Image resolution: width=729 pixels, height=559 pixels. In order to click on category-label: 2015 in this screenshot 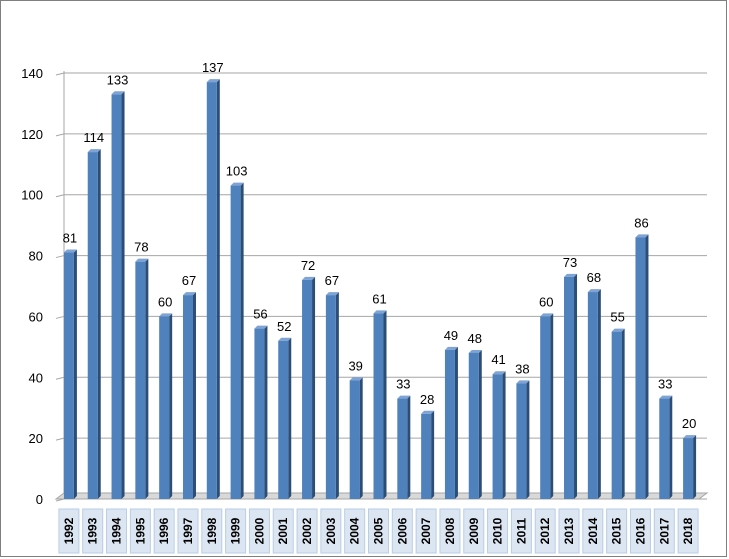, I will do `click(617, 530)`.